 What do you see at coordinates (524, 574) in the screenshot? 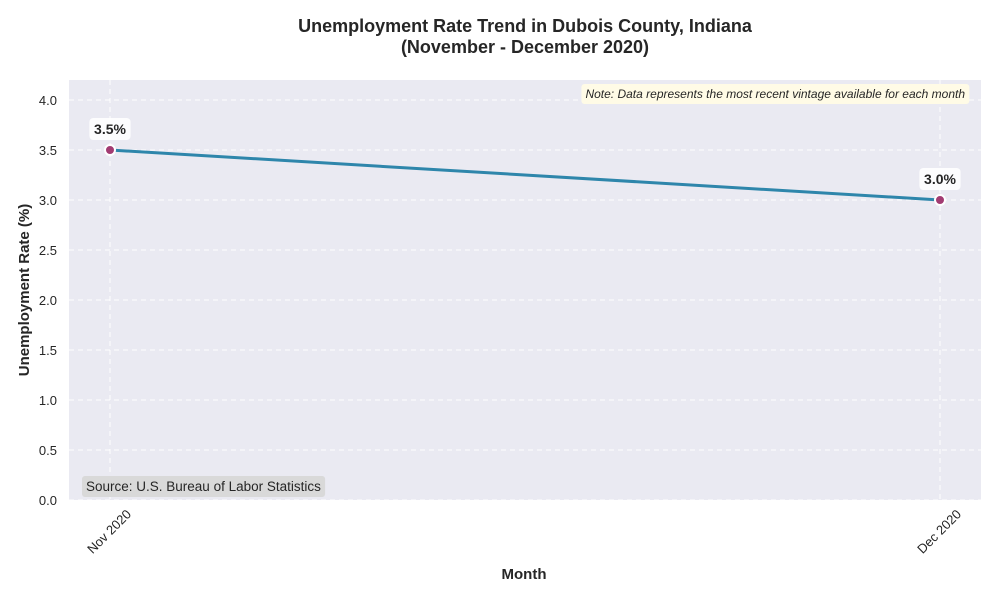
I see `x-axis-label: Month` at bounding box center [524, 574].